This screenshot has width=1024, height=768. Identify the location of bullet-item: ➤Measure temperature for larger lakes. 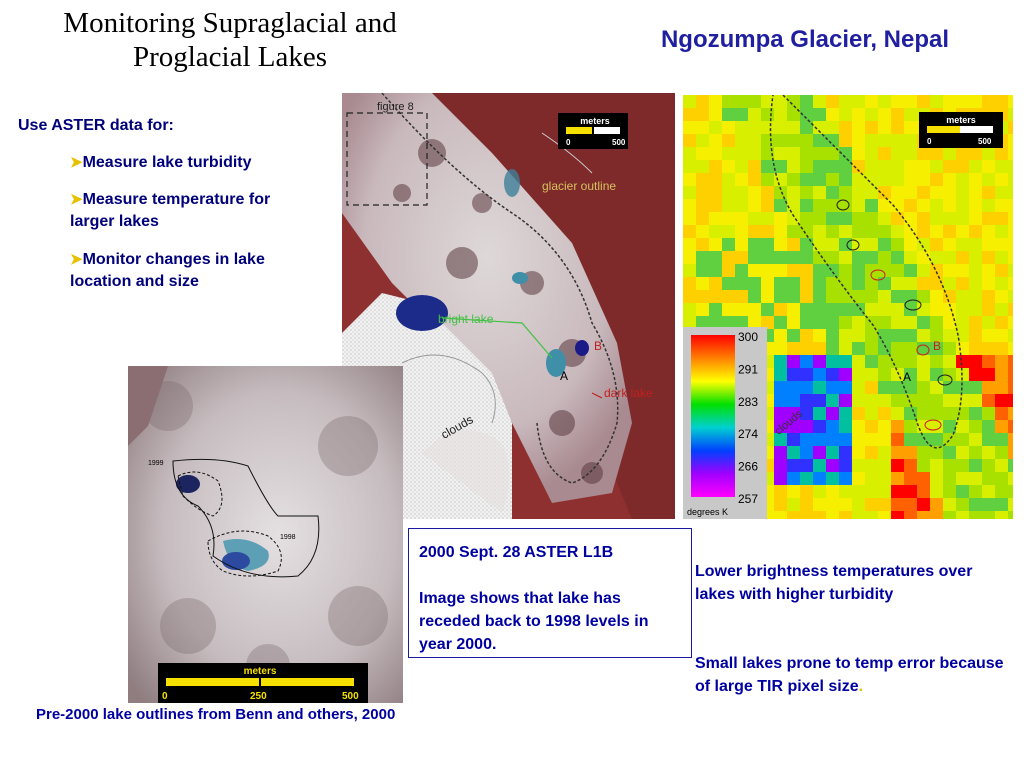
(185, 211).